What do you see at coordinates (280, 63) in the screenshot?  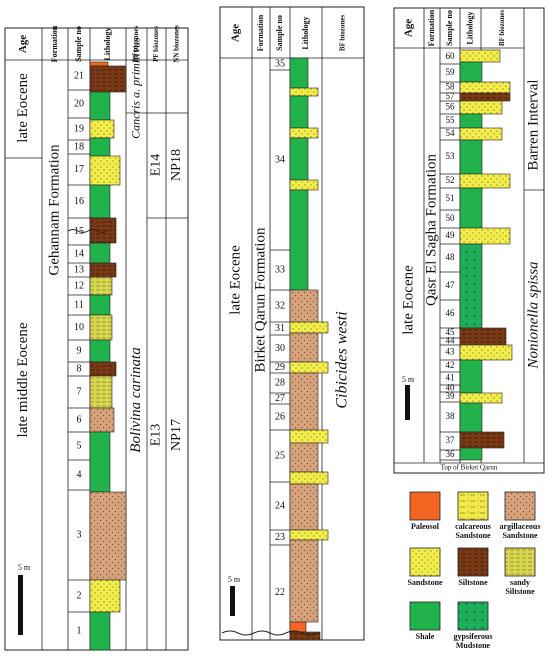 I see `sample-number: 35` at bounding box center [280, 63].